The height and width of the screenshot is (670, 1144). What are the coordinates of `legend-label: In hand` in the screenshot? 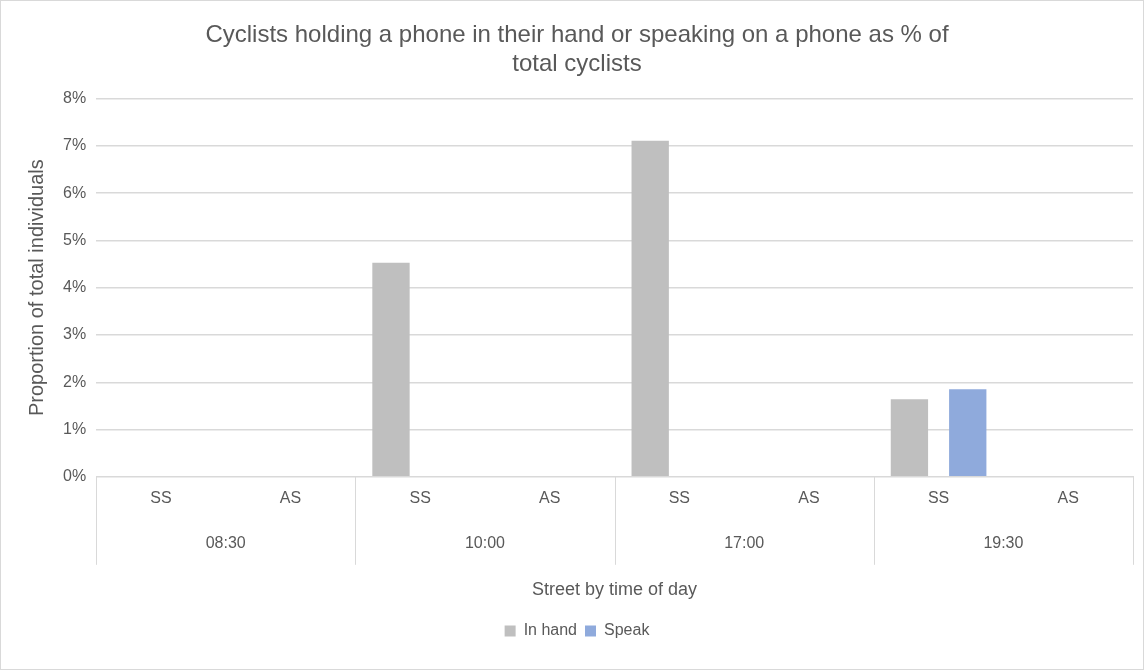 It's located at (550, 630).